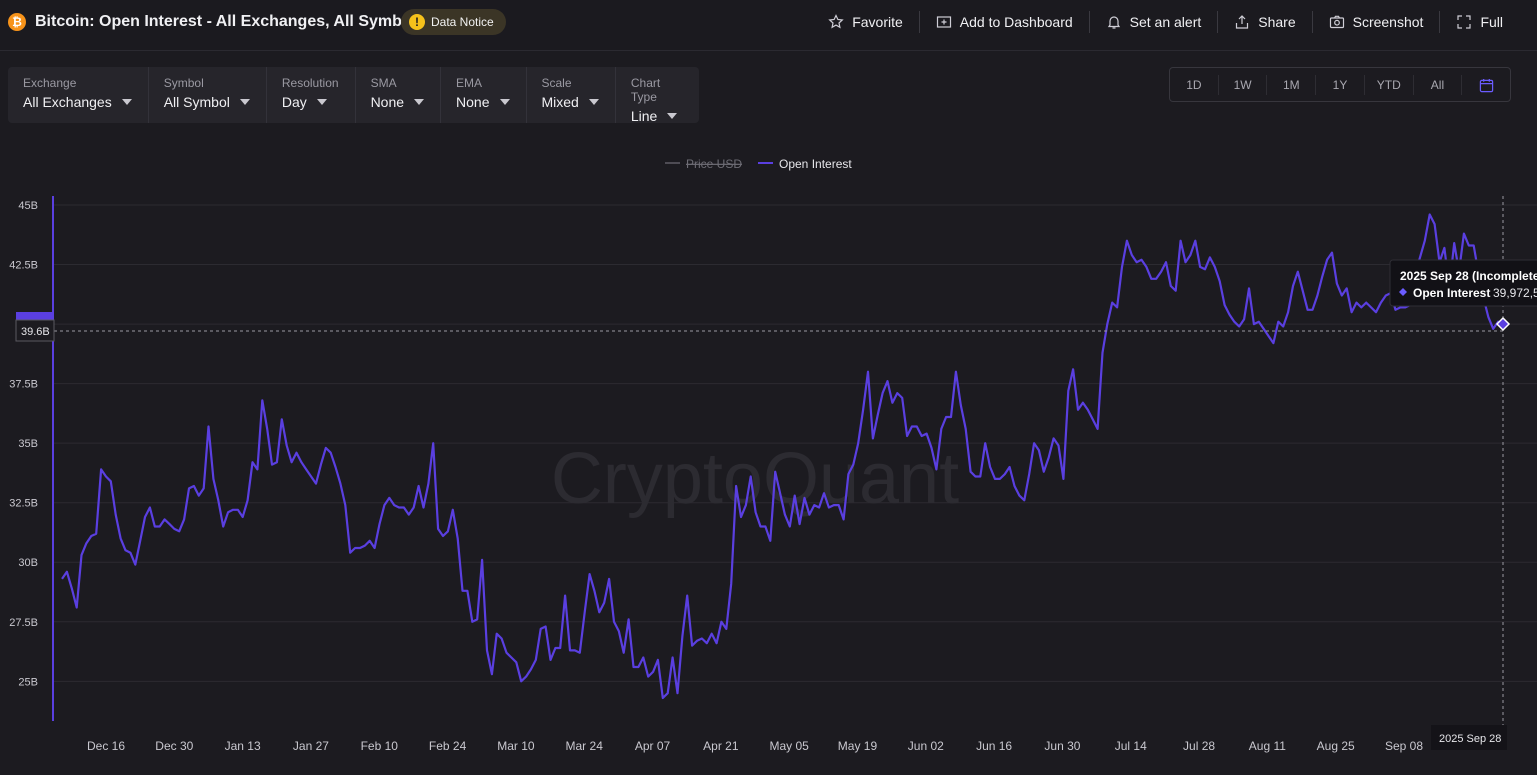 The image size is (1537, 775). I want to click on y-axis-bar, so click(53, 458).